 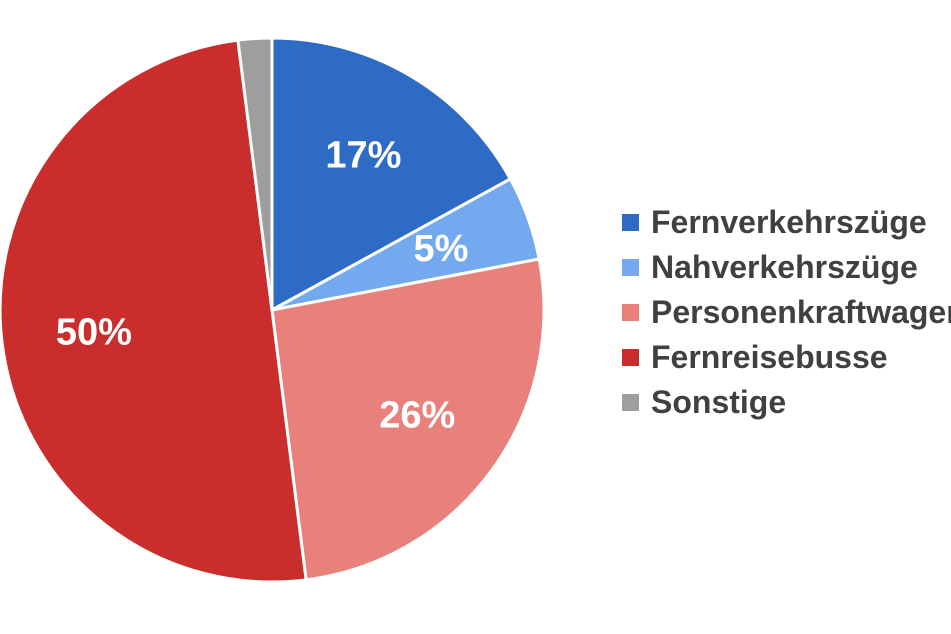 What do you see at coordinates (255, 174) in the screenshot?
I see `pie-slice-sonstige` at bounding box center [255, 174].